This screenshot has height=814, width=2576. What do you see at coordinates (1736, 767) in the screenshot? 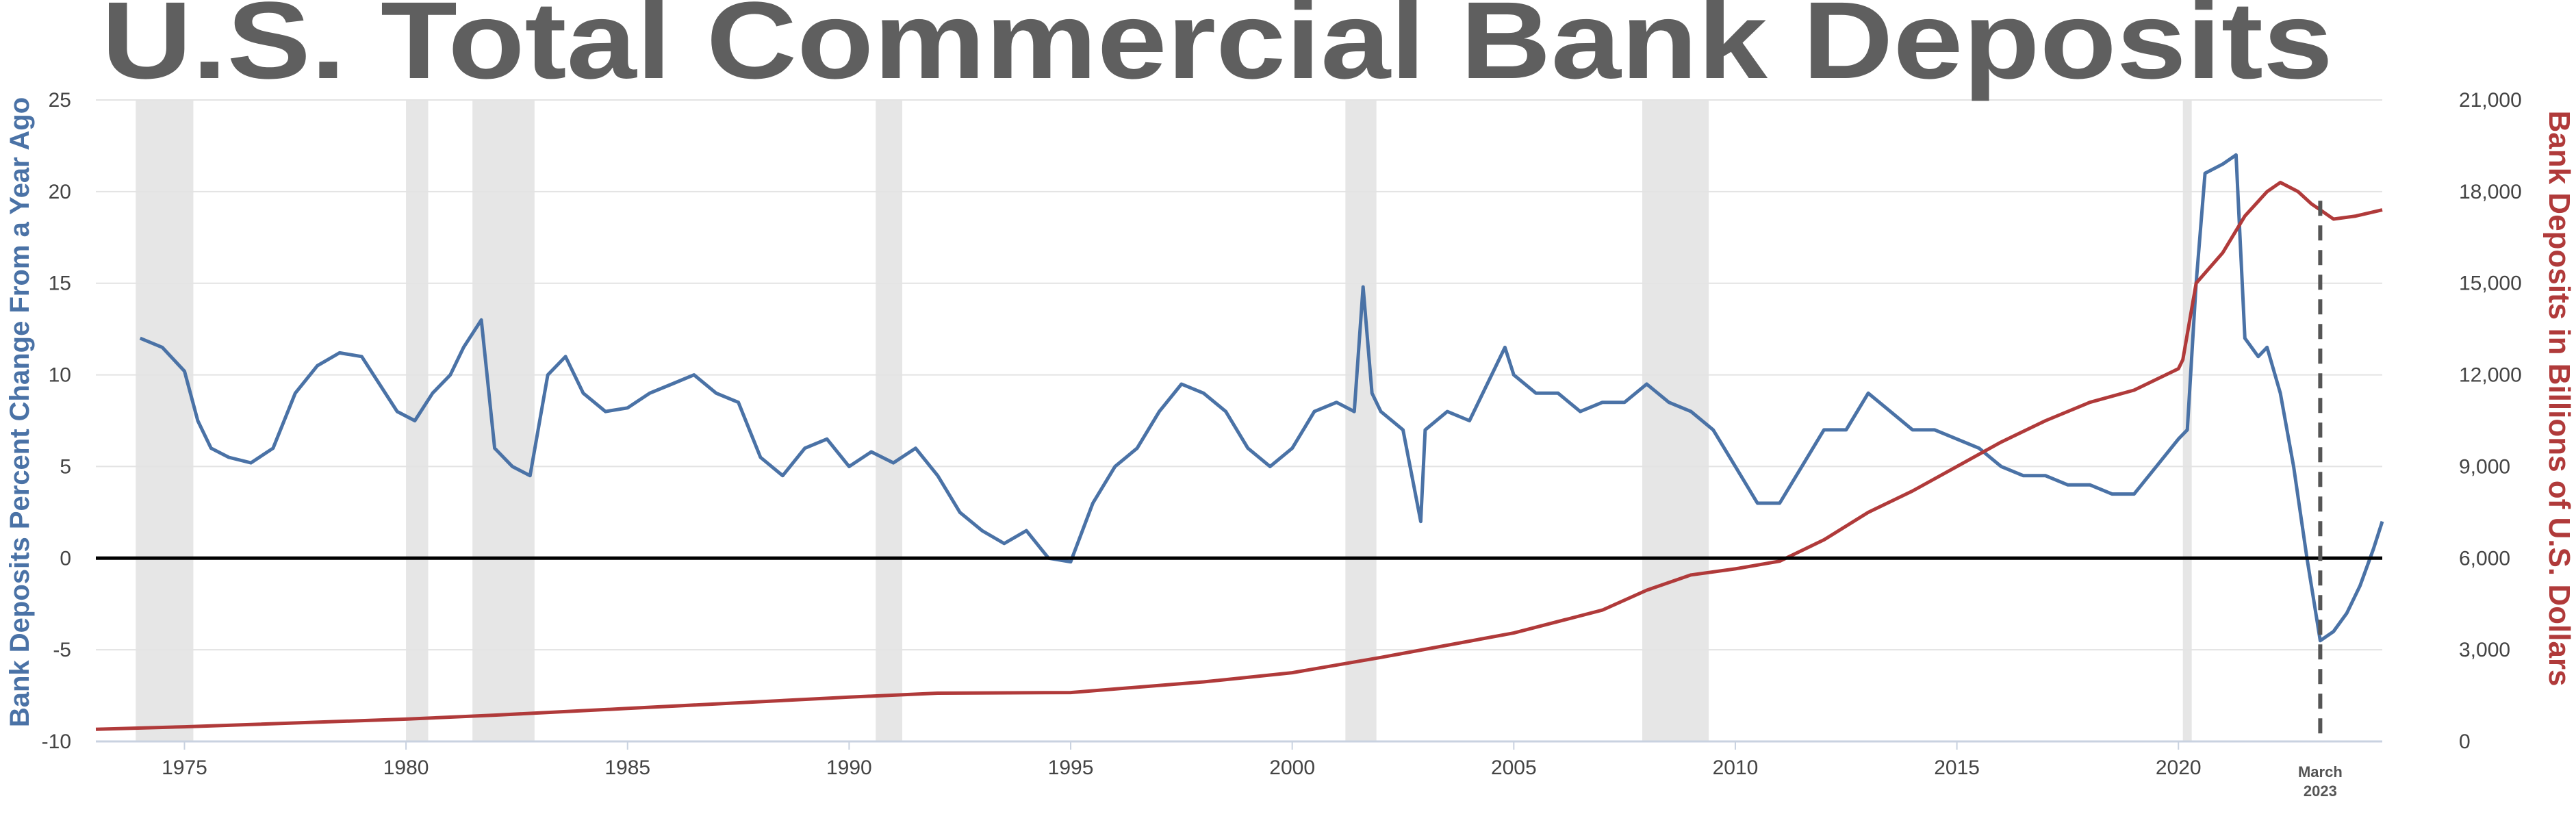
I see `x-tick-label: 2010` at bounding box center [1736, 767].